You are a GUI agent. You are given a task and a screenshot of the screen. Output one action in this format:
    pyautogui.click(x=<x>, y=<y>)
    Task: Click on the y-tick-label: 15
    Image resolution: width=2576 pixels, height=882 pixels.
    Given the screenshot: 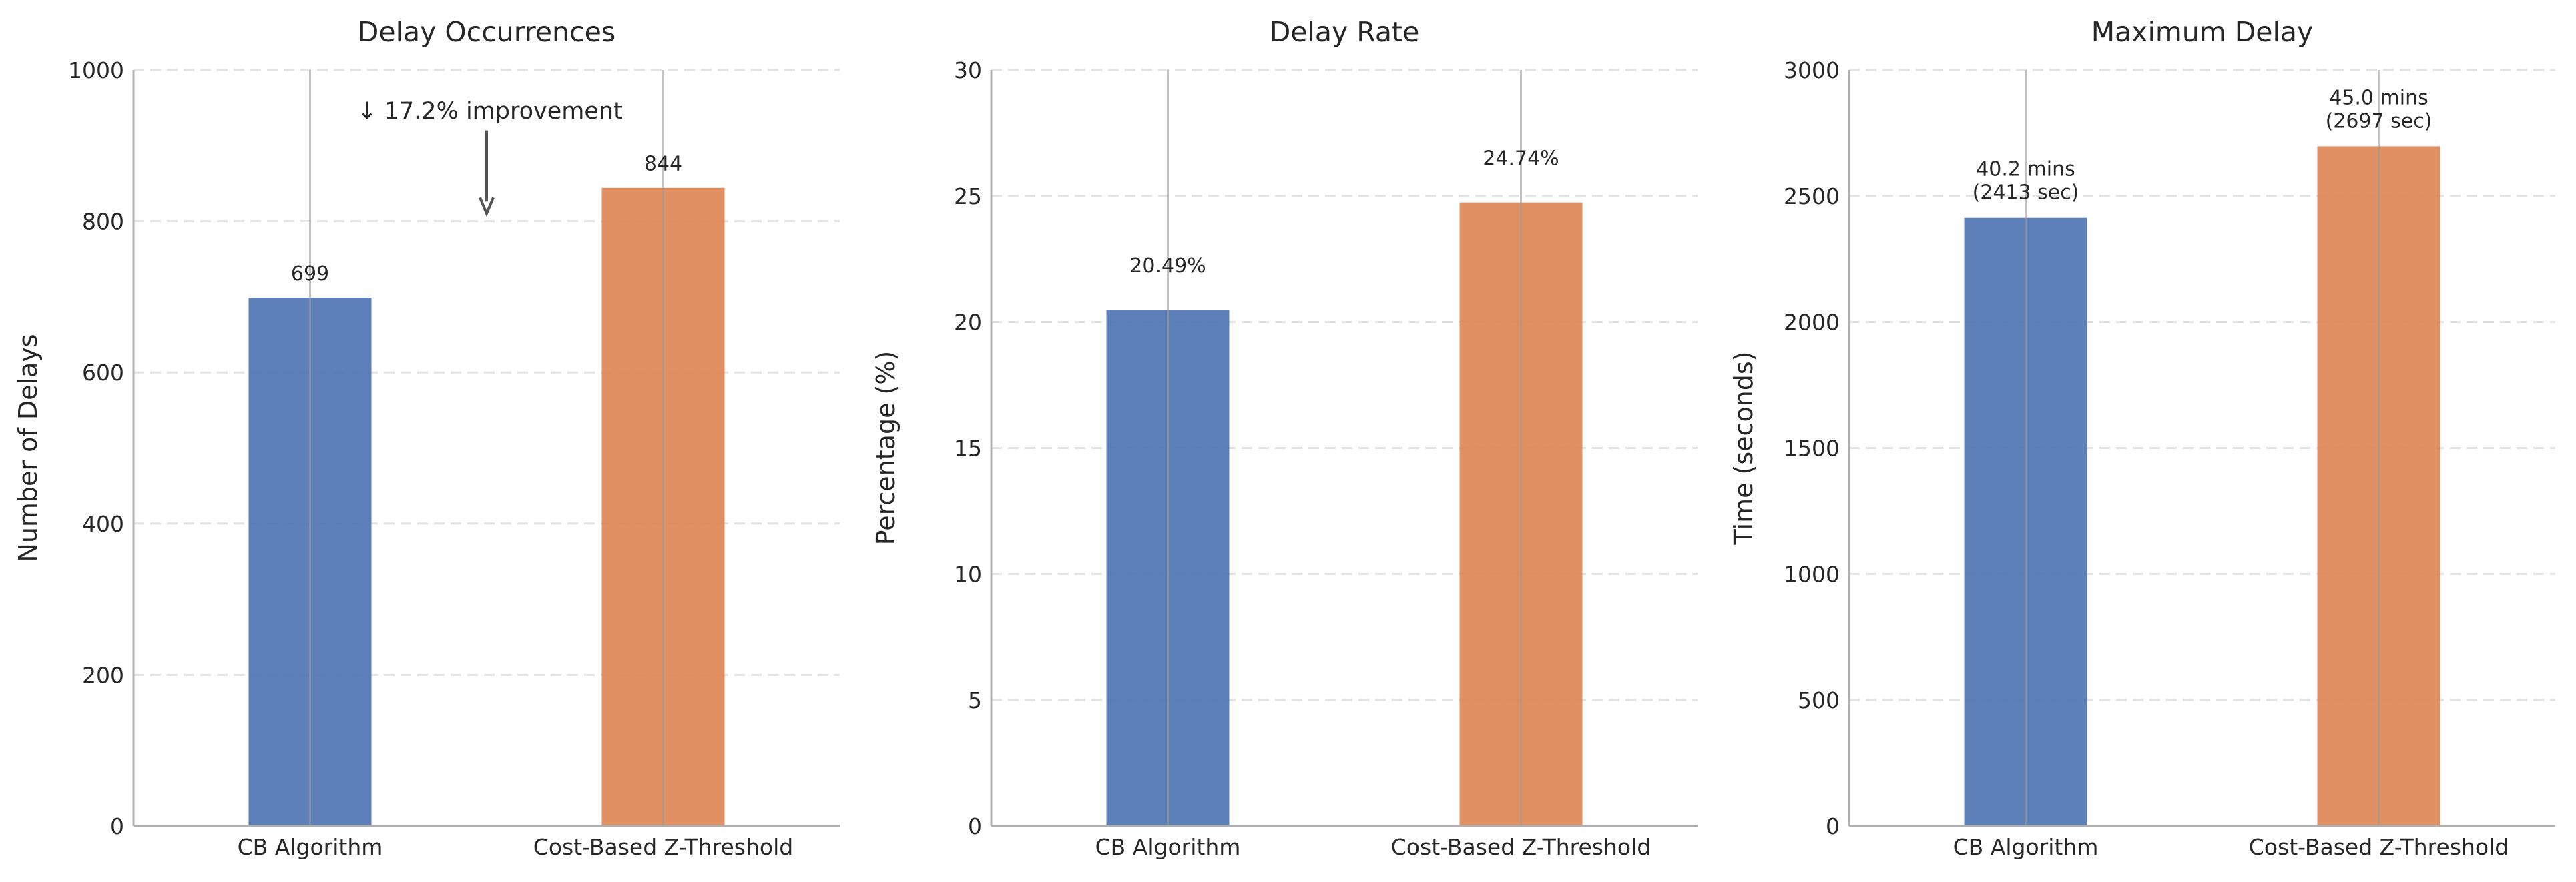 What is the action you would take?
    pyautogui.click(x=968, y=449)
    